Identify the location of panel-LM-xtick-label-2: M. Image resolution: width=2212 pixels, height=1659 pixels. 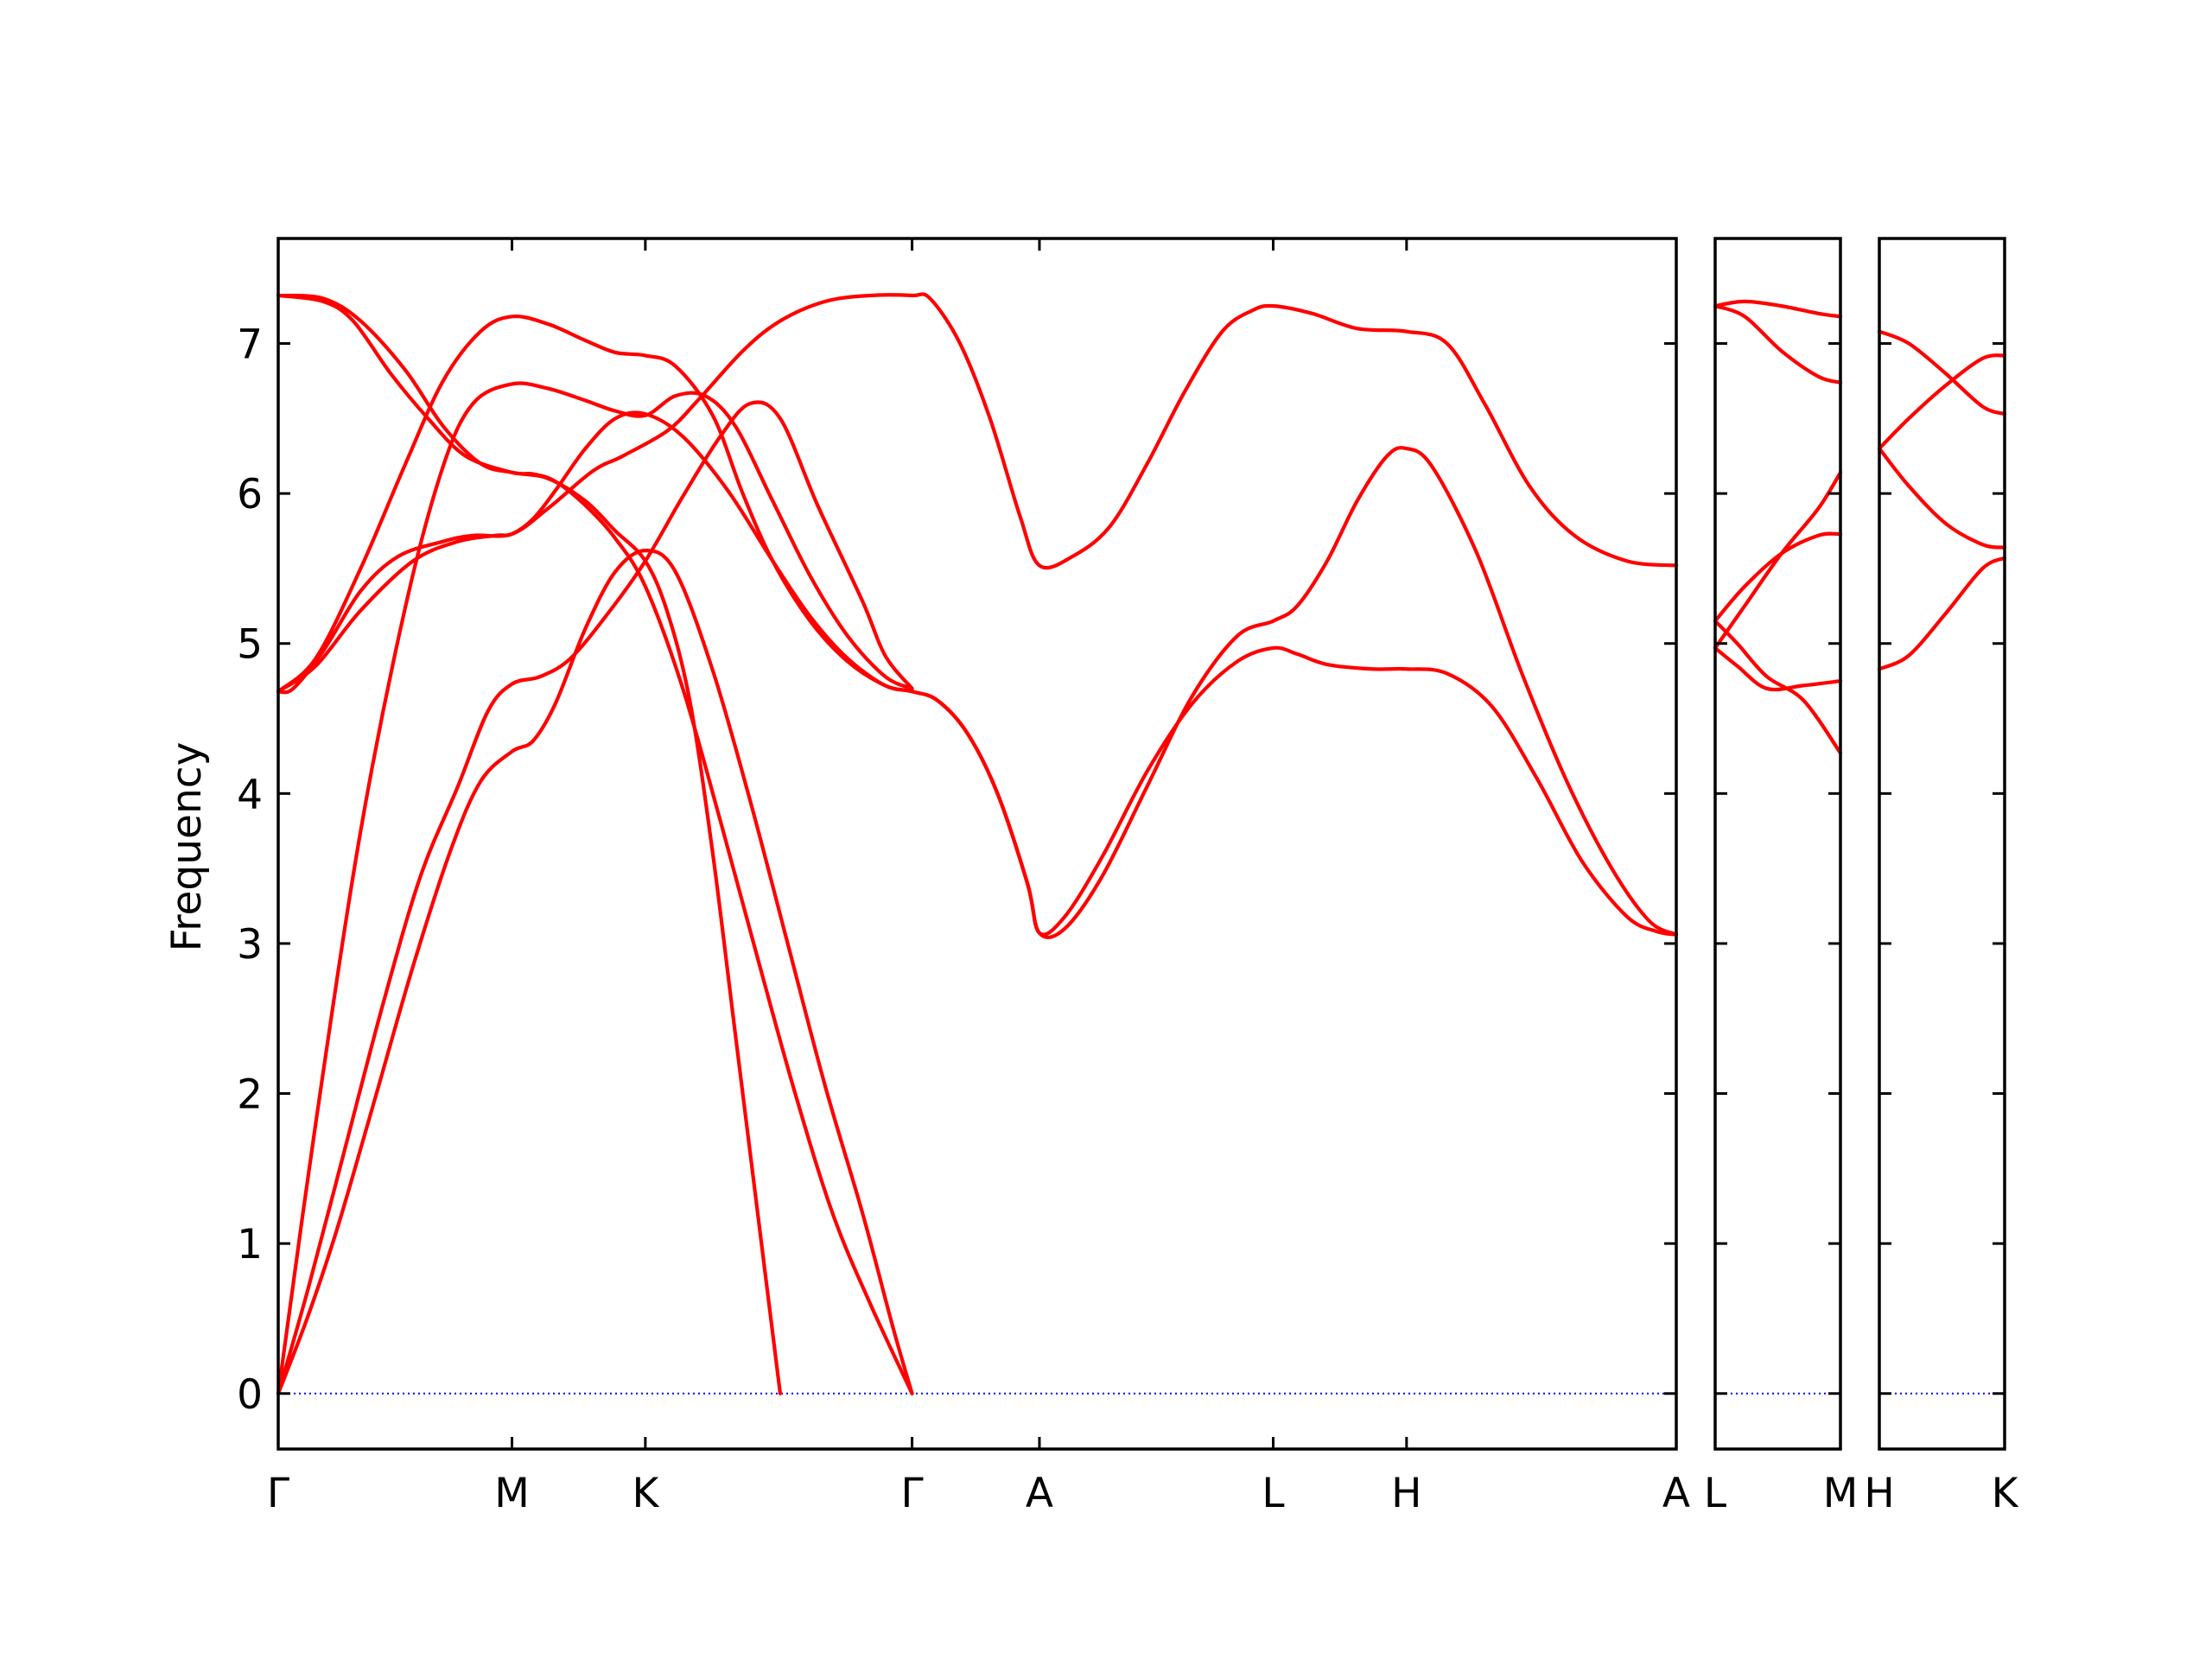
(1841, 1493).